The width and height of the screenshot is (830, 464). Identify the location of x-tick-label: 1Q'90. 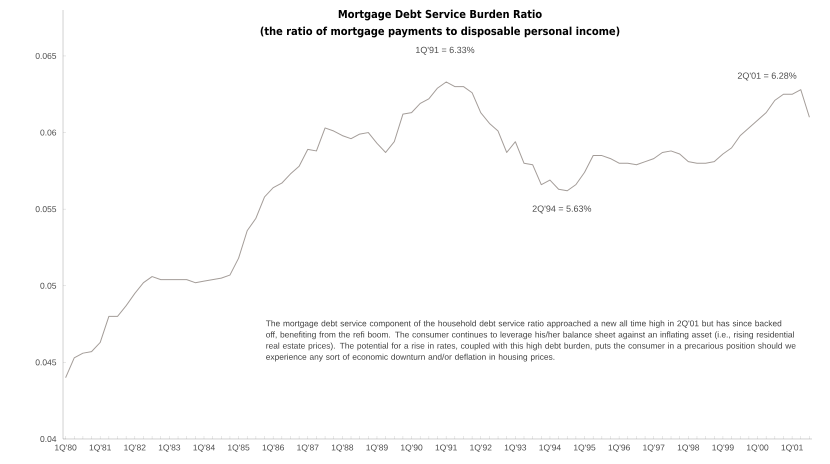
(411, 448).